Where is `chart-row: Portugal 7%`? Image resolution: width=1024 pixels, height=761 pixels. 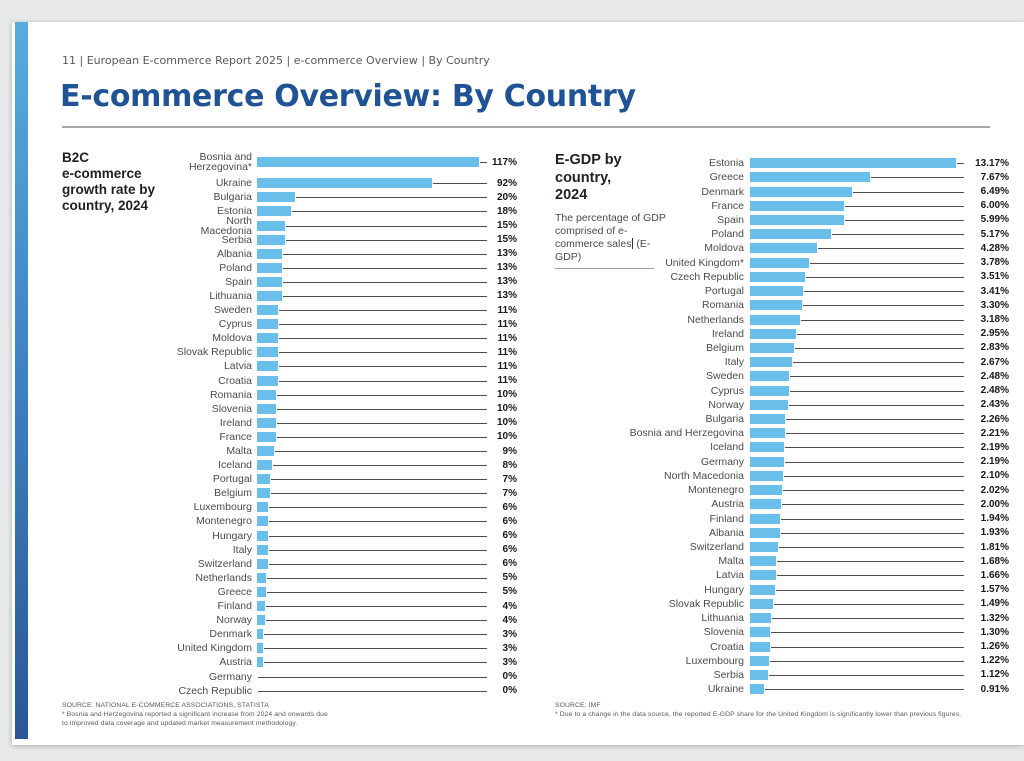 chart-row: Portugal 7% is located at coordinates (346, 479).